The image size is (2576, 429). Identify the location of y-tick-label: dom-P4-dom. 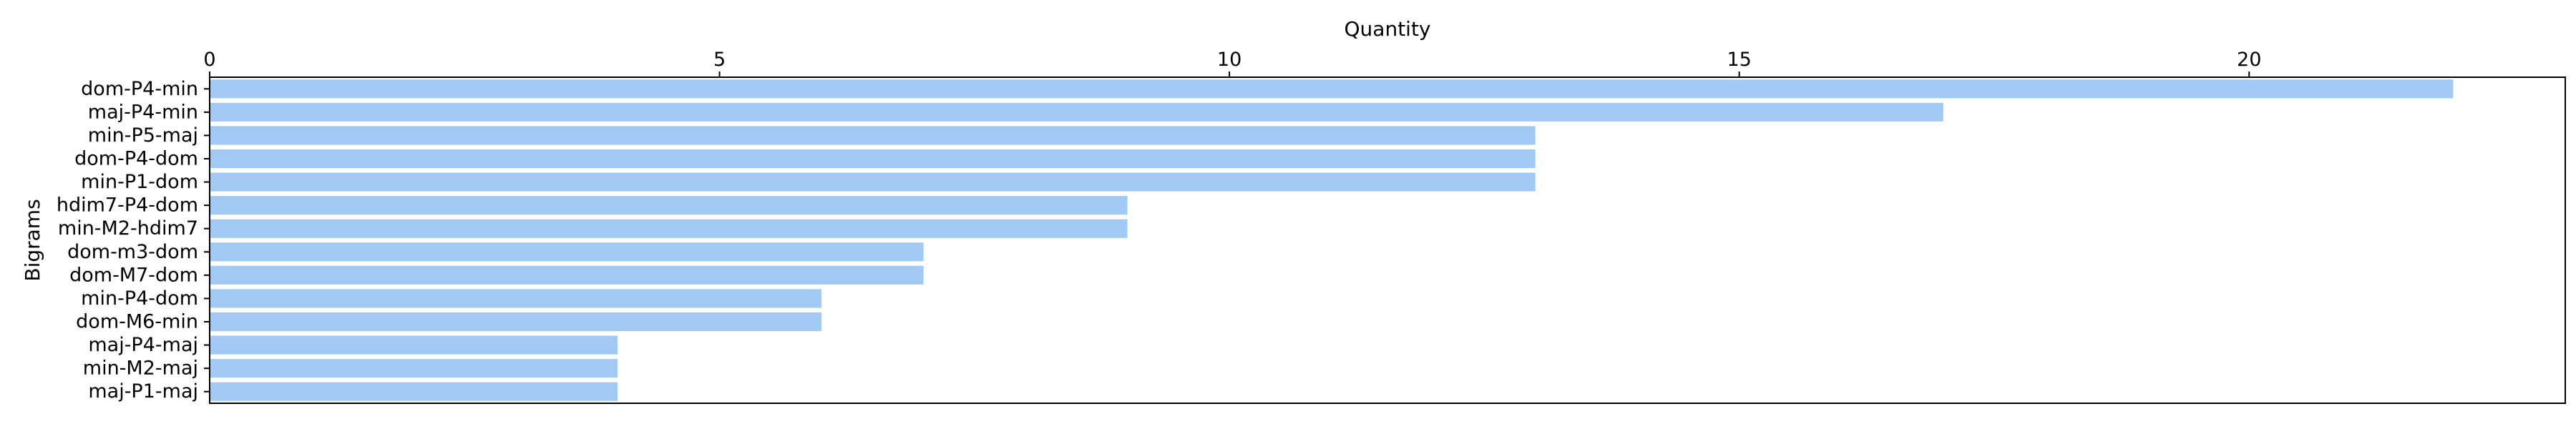
(136, 159).